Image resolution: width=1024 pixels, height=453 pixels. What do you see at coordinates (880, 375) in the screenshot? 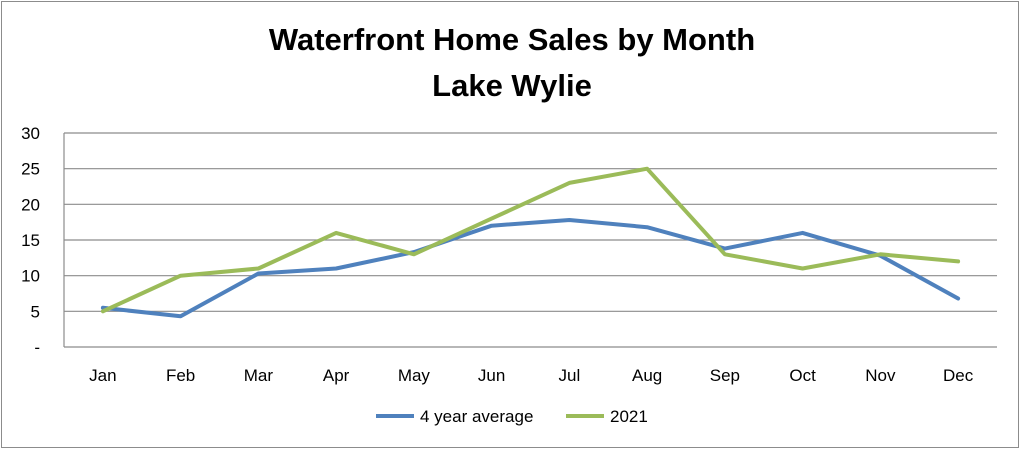
I see `x-tick-label: Nov` at bounding box center [880, 375].